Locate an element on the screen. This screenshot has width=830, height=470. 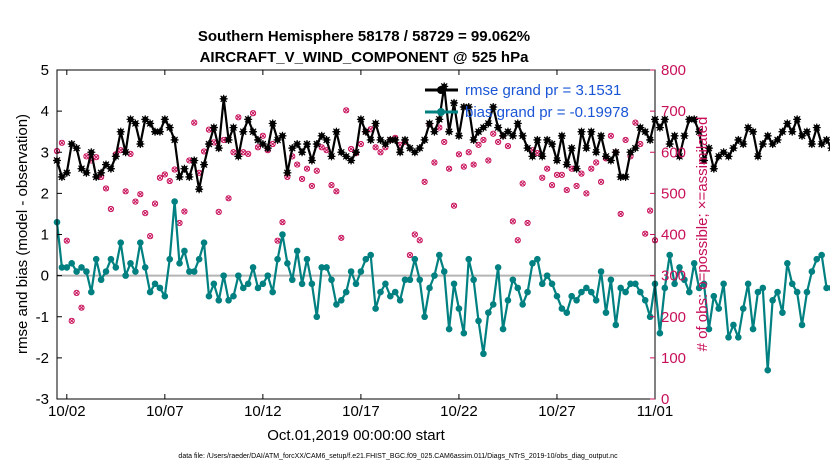
x-tick-label: 10/02 is located at coordinates (67, 411).